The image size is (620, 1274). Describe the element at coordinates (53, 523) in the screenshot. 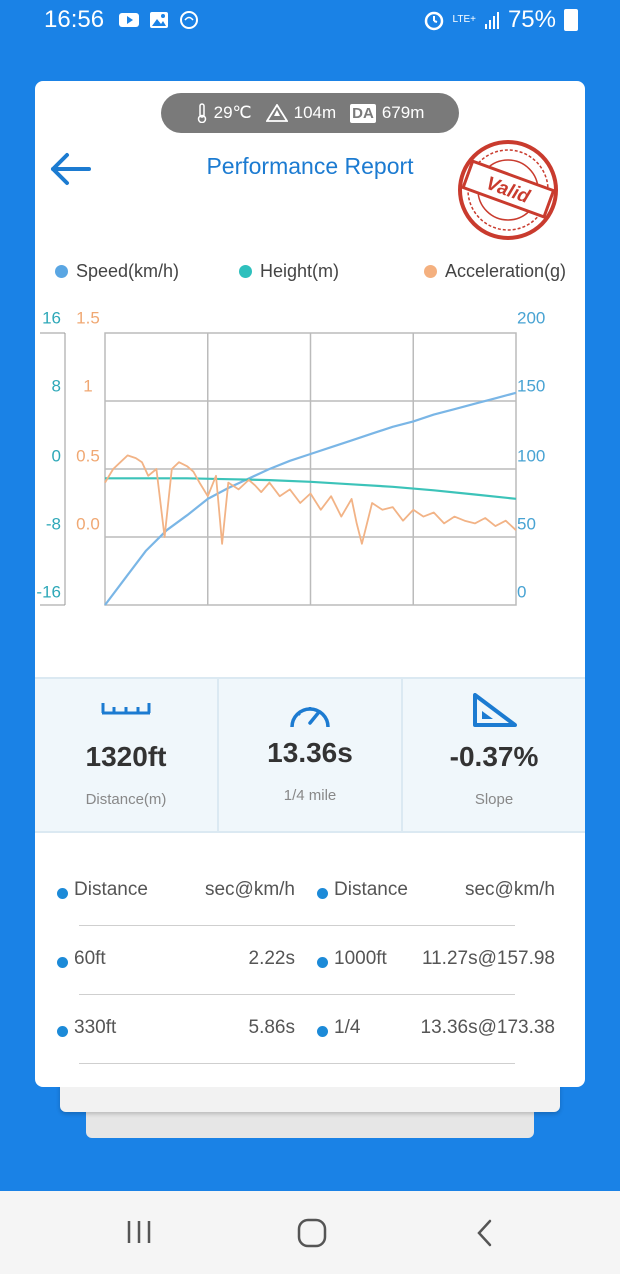

I see `height-tick-label: -8` at that location.